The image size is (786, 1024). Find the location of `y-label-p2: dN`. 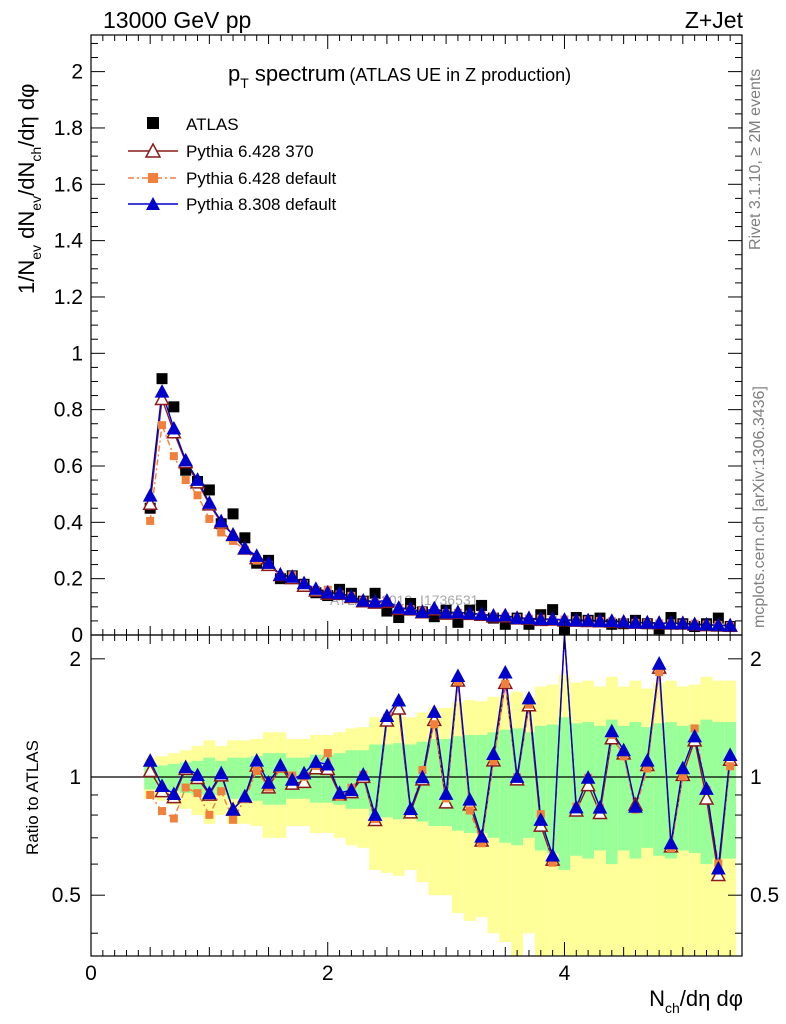

y-label-p2: dN is located at coordinates (26, 228).